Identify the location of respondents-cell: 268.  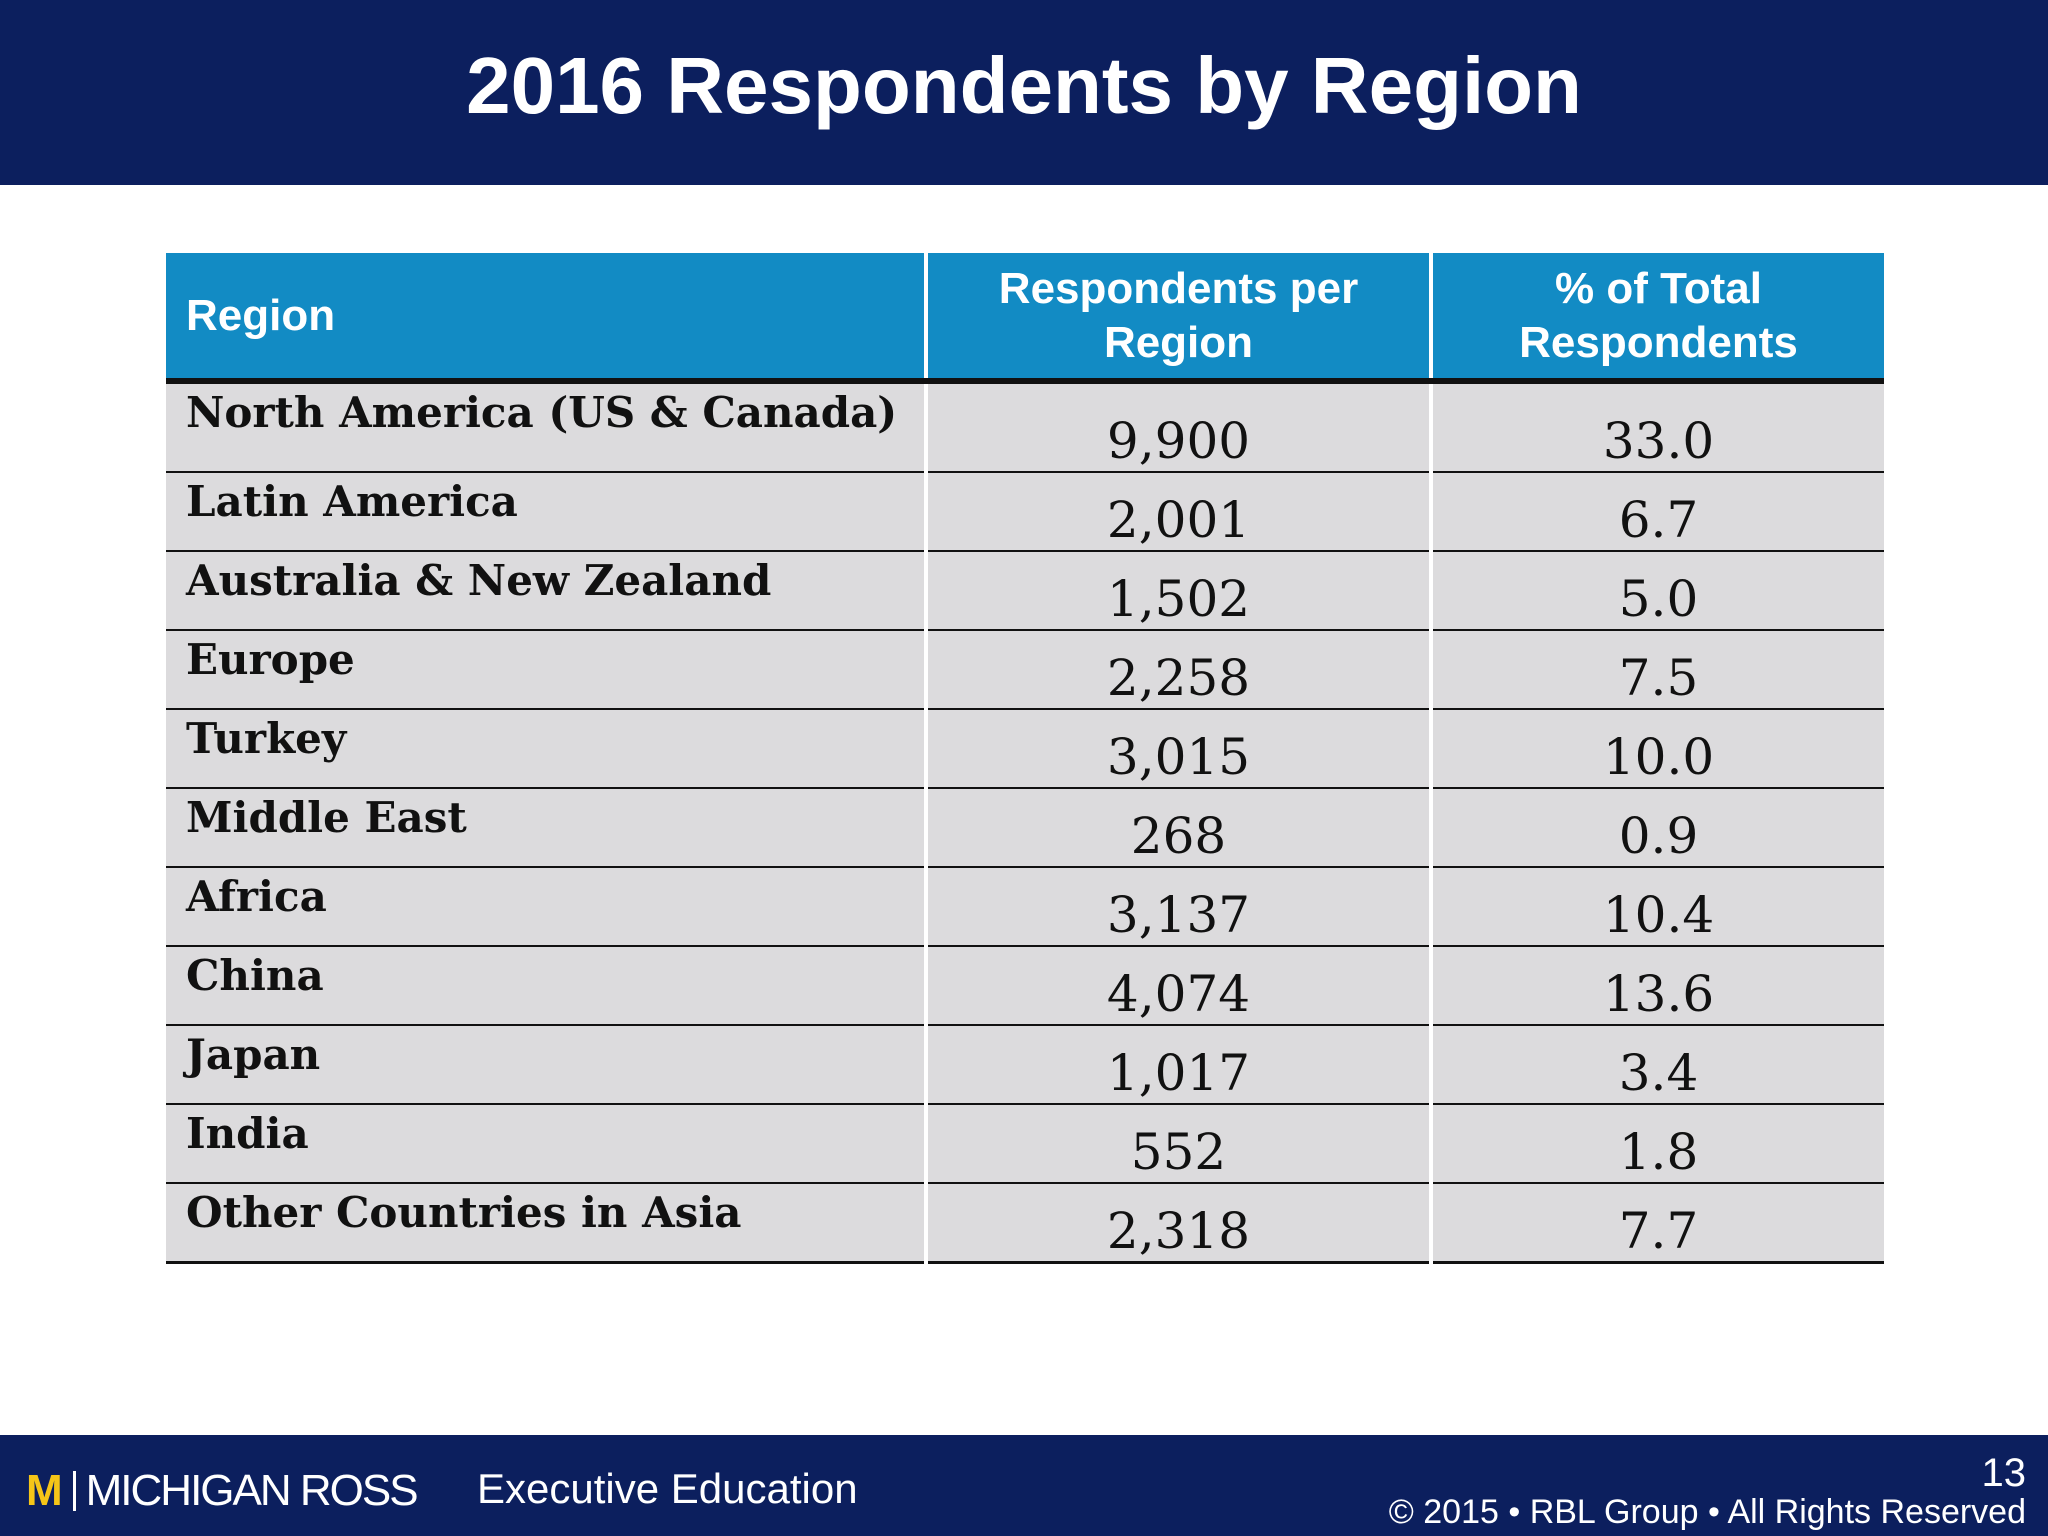
(1177, 828).